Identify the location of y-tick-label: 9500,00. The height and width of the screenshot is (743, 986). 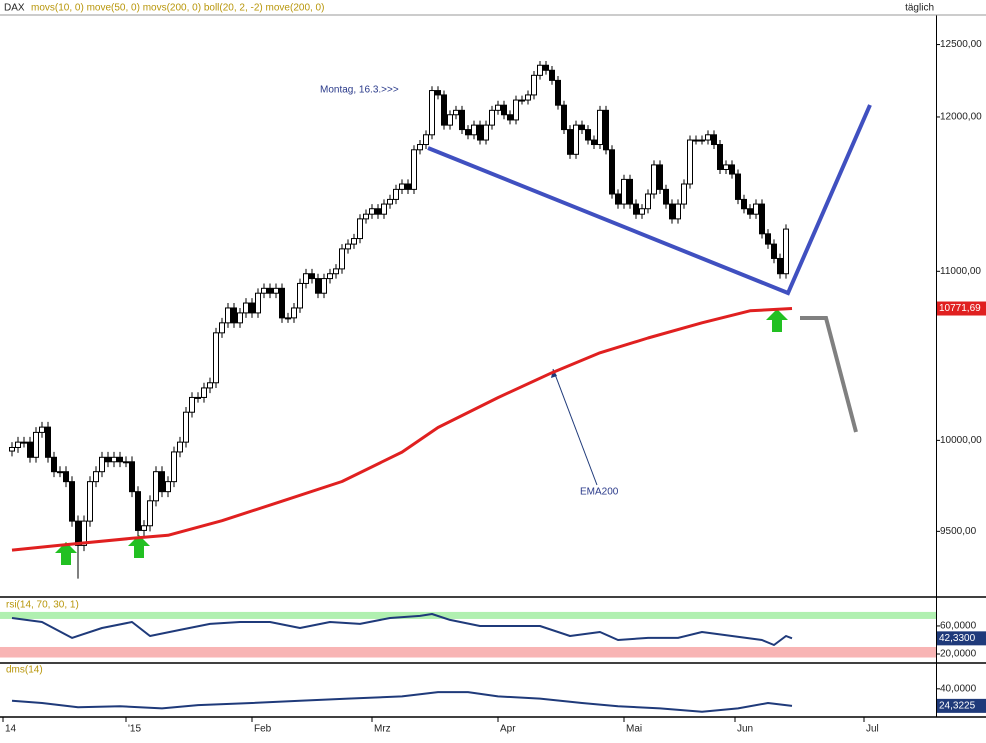
(958, 531).